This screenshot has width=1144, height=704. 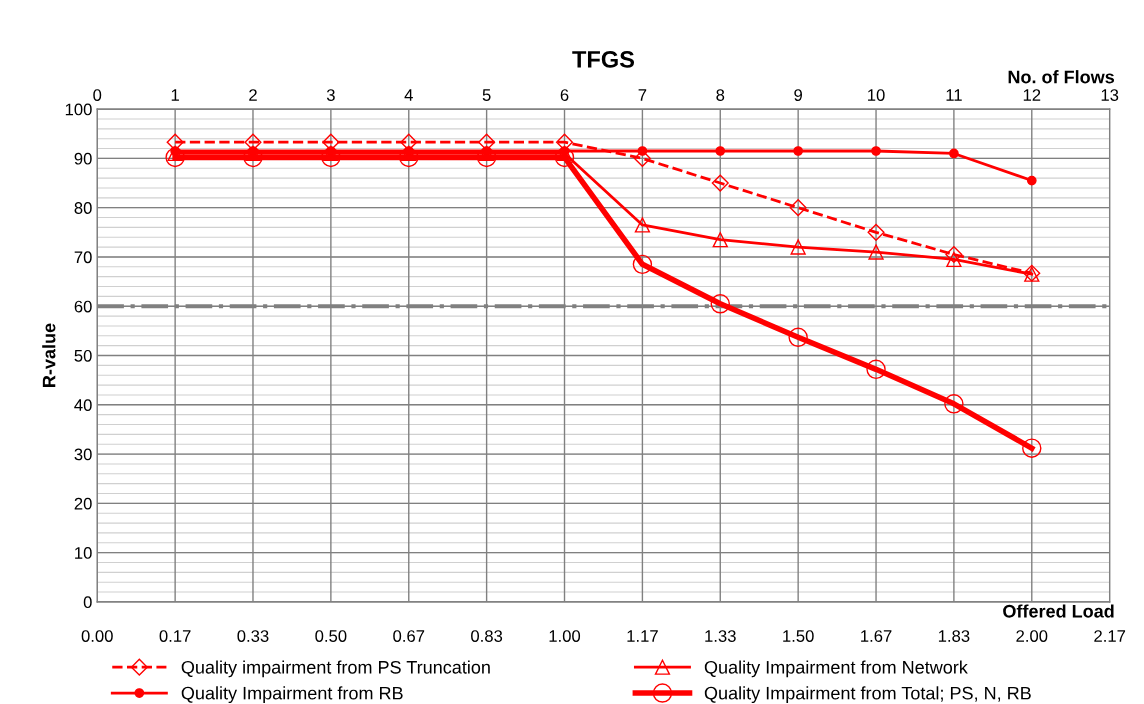 I want to click on x2-tick-label: 8, so click(x=720, y=95).